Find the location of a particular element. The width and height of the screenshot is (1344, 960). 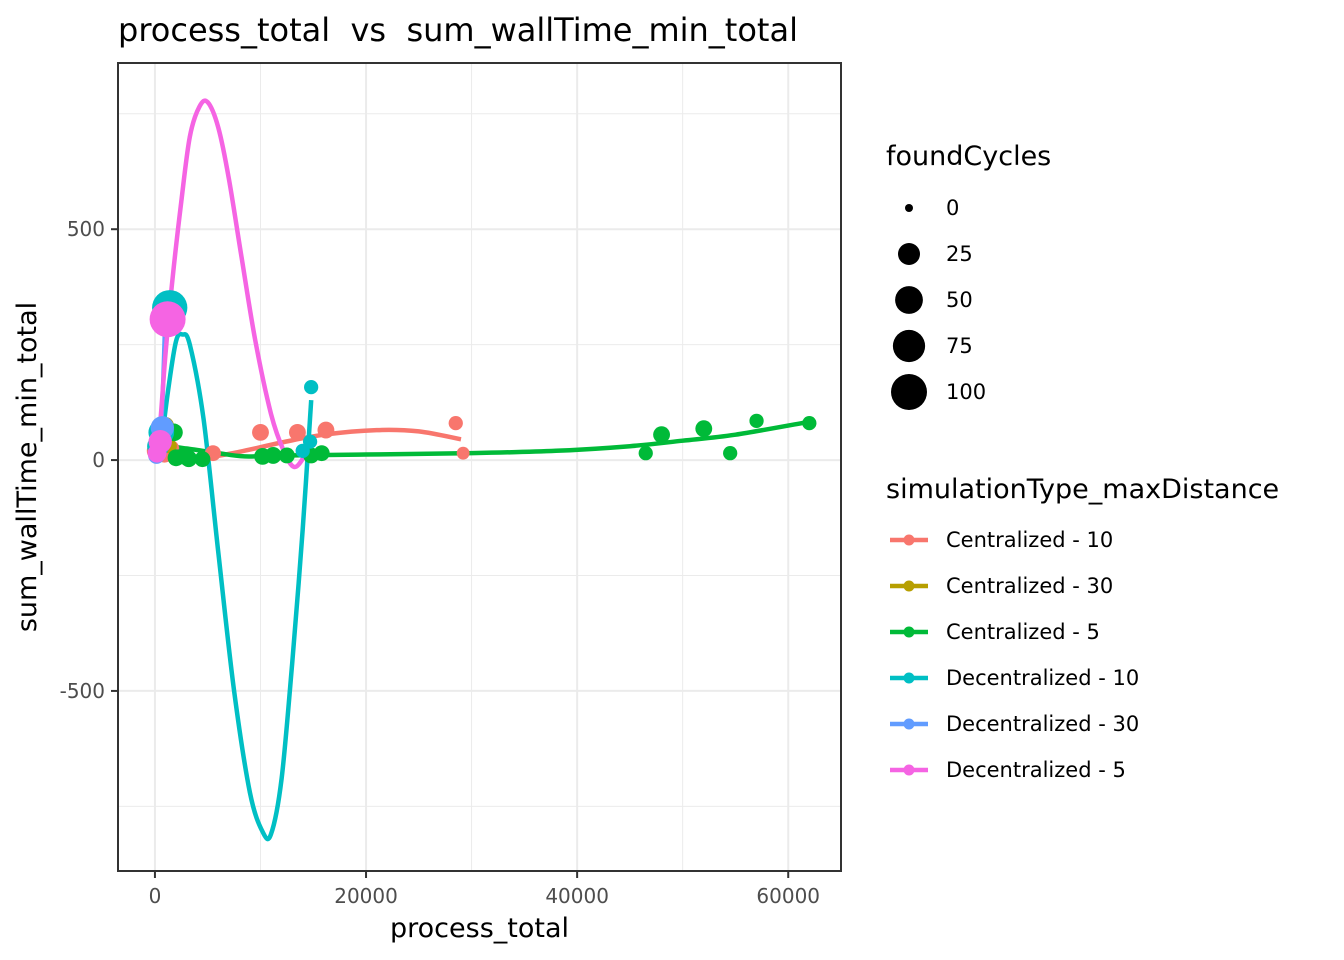

y-tick-label: -500 is located at coordinates (82, 691).